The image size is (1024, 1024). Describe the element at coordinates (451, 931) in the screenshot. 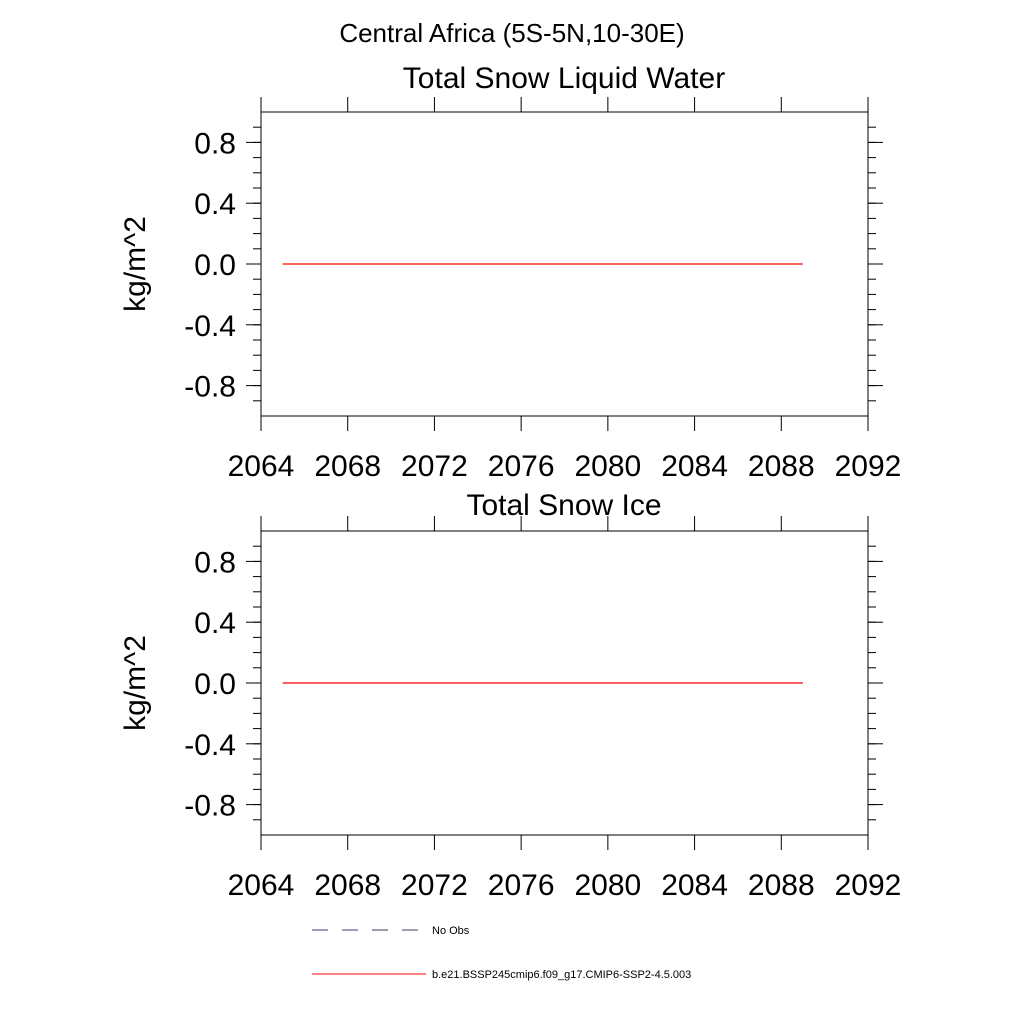

I see `legend-label: No Obs` at that location.